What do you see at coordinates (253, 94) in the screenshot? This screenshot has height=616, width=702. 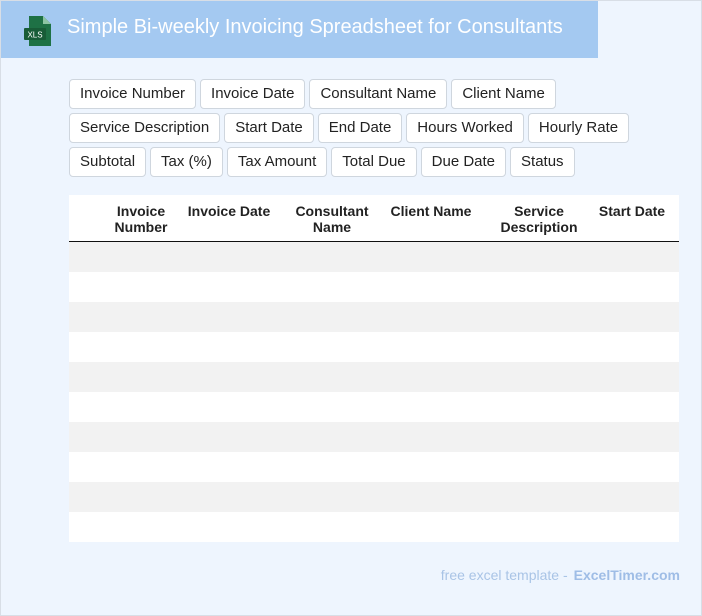 I see `field-tag: Invoice Date` at bounding box center [253, 94].